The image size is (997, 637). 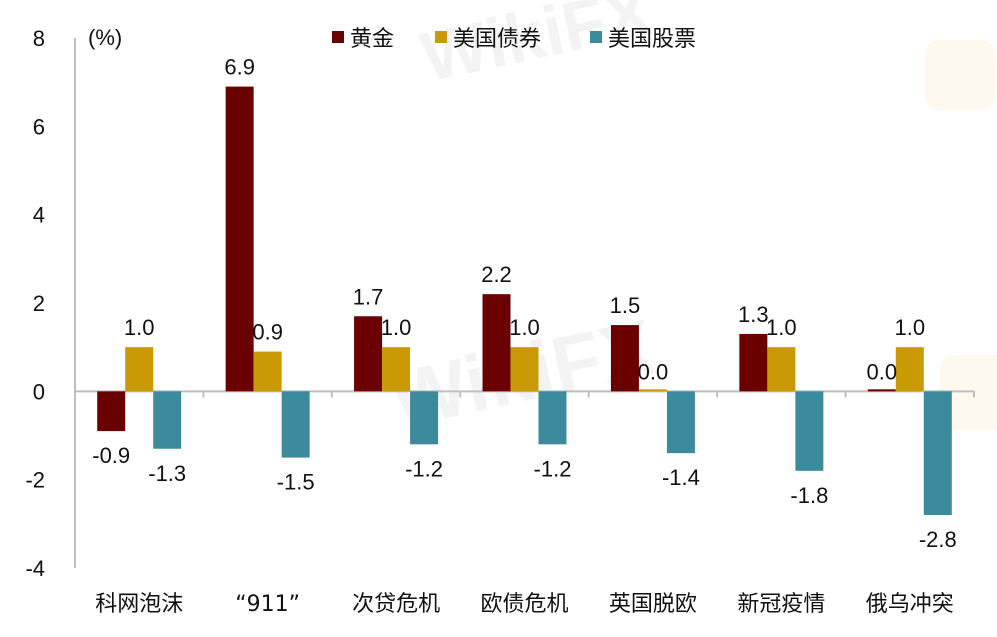 I want to click on category-labels: 科网泡沫 “911” 次贷危机 欧债危机 英国脱欧 新冠疫情 俄乌冲突, so click(x=524, y=604).